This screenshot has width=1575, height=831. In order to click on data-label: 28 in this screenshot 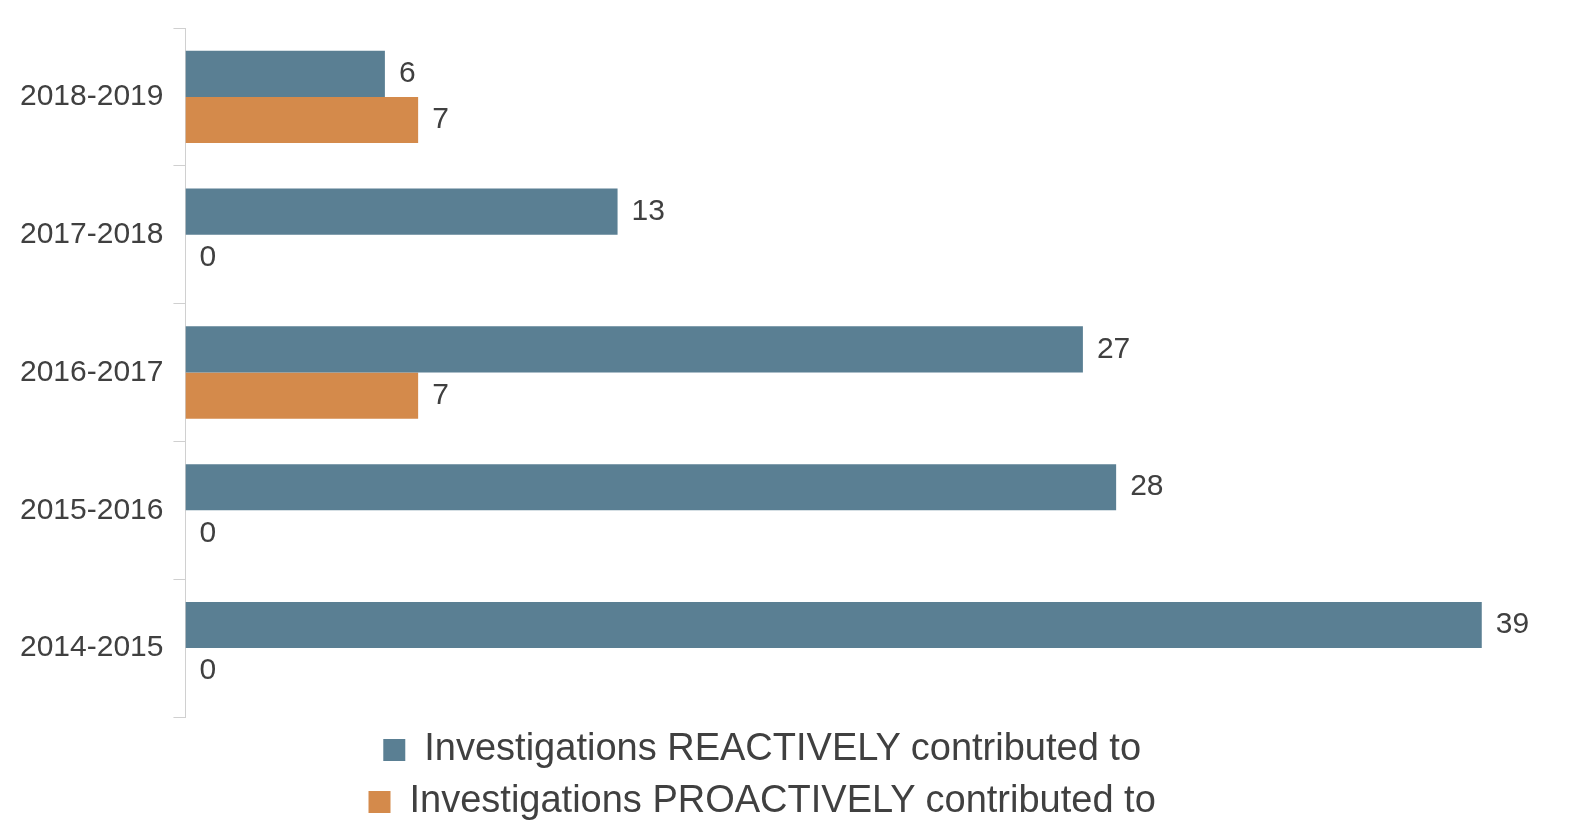, I will do `click(1147, 485)`.